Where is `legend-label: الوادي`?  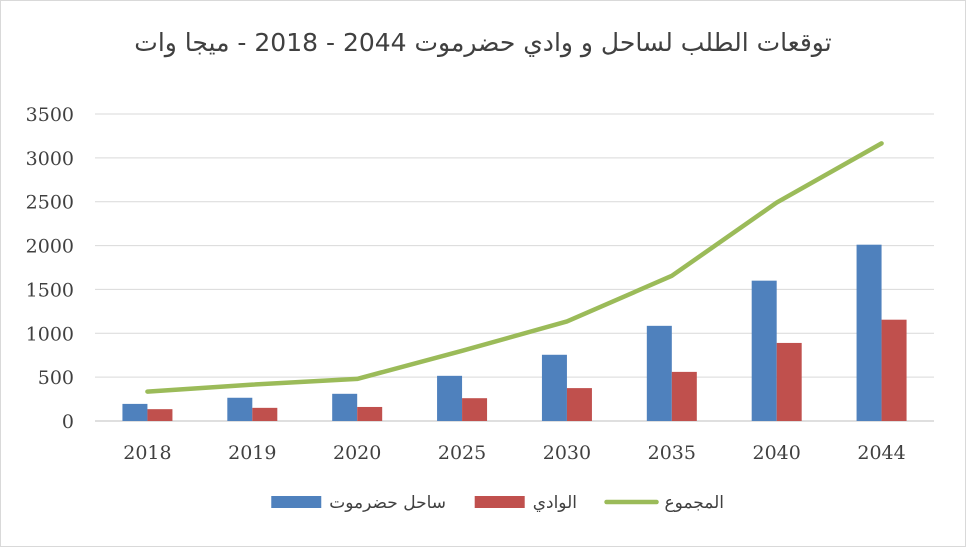
legend-label: الوادي is located at coordinates (555, 503).